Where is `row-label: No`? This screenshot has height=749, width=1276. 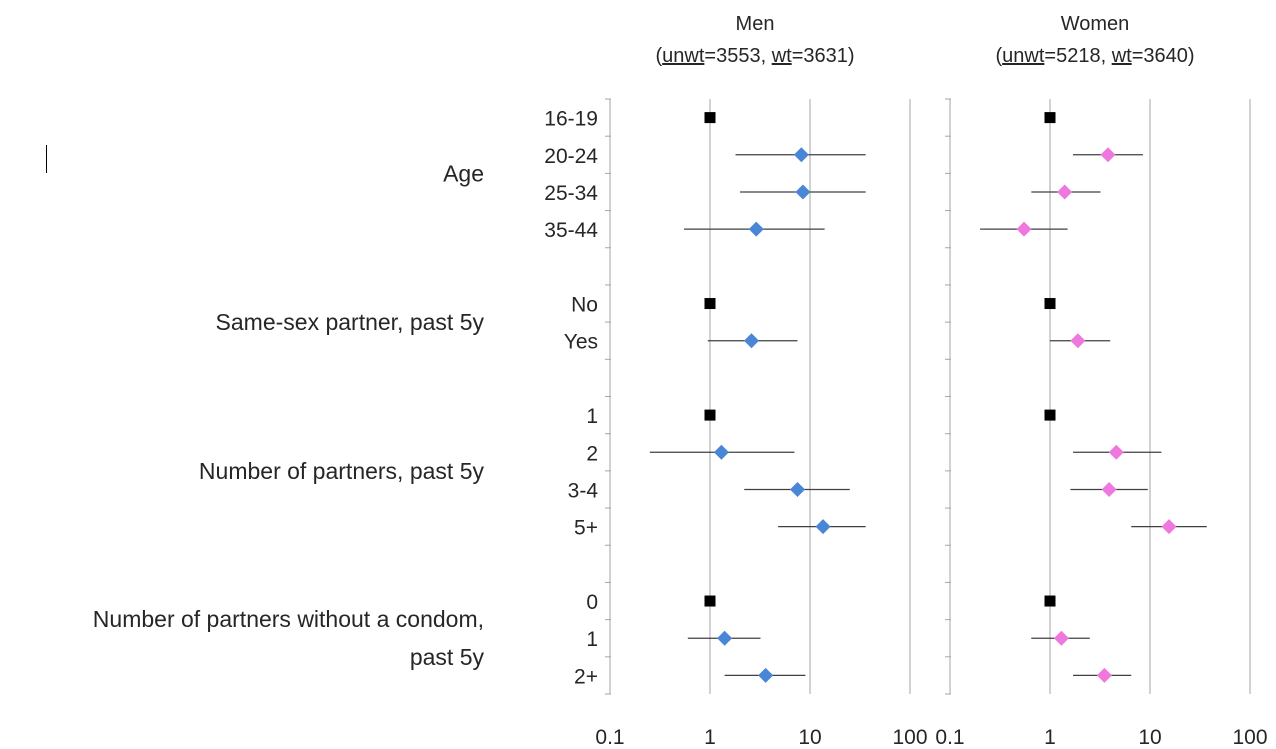 row-label: No is located at coordinates (584, 305).